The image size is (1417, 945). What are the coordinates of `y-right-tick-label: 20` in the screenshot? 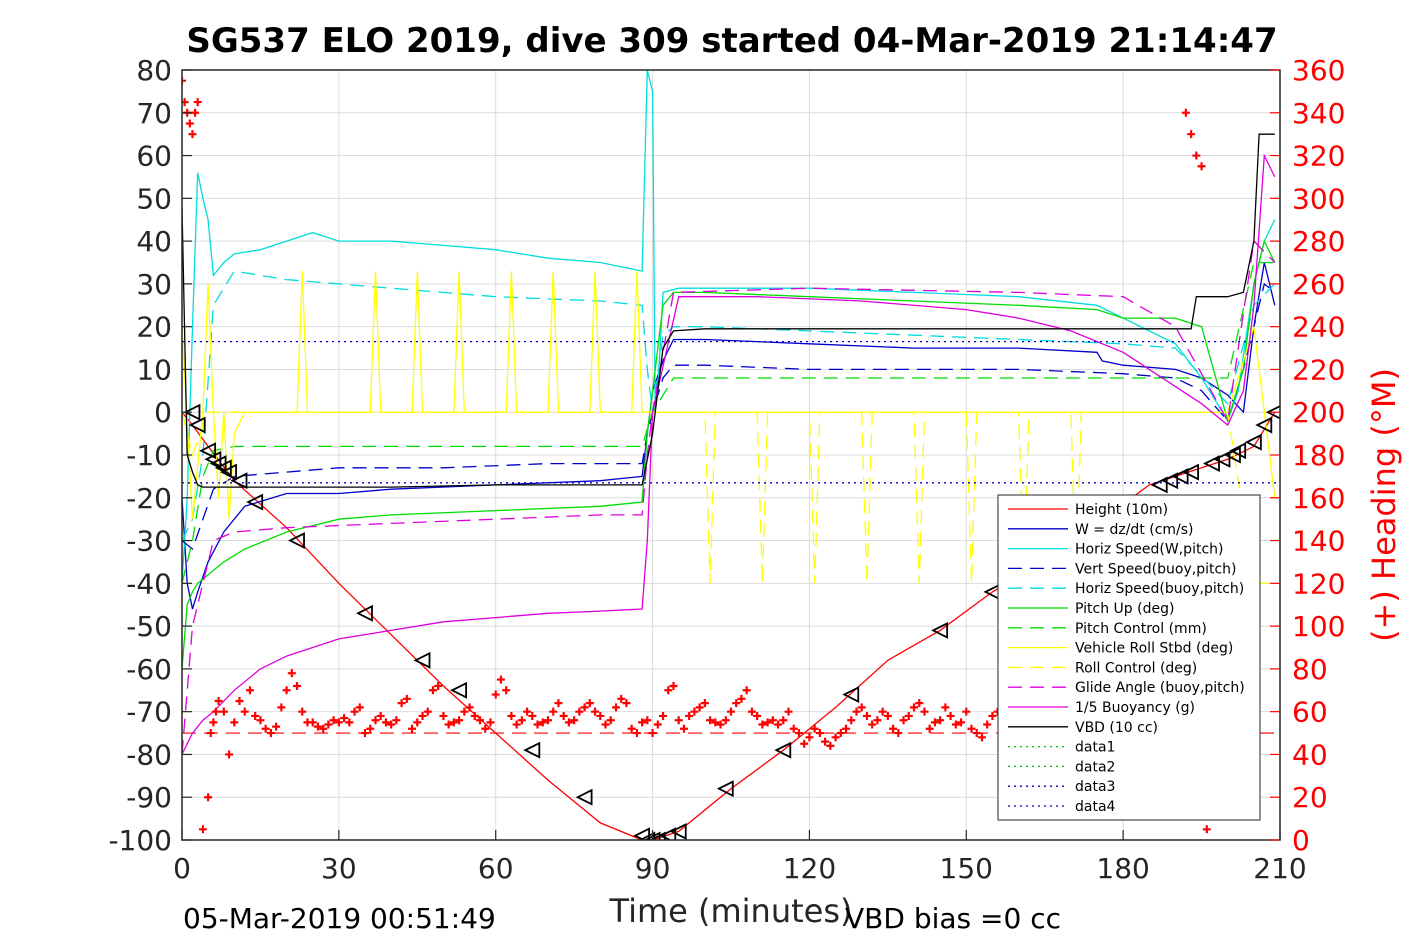 It's located at (1310, 797).